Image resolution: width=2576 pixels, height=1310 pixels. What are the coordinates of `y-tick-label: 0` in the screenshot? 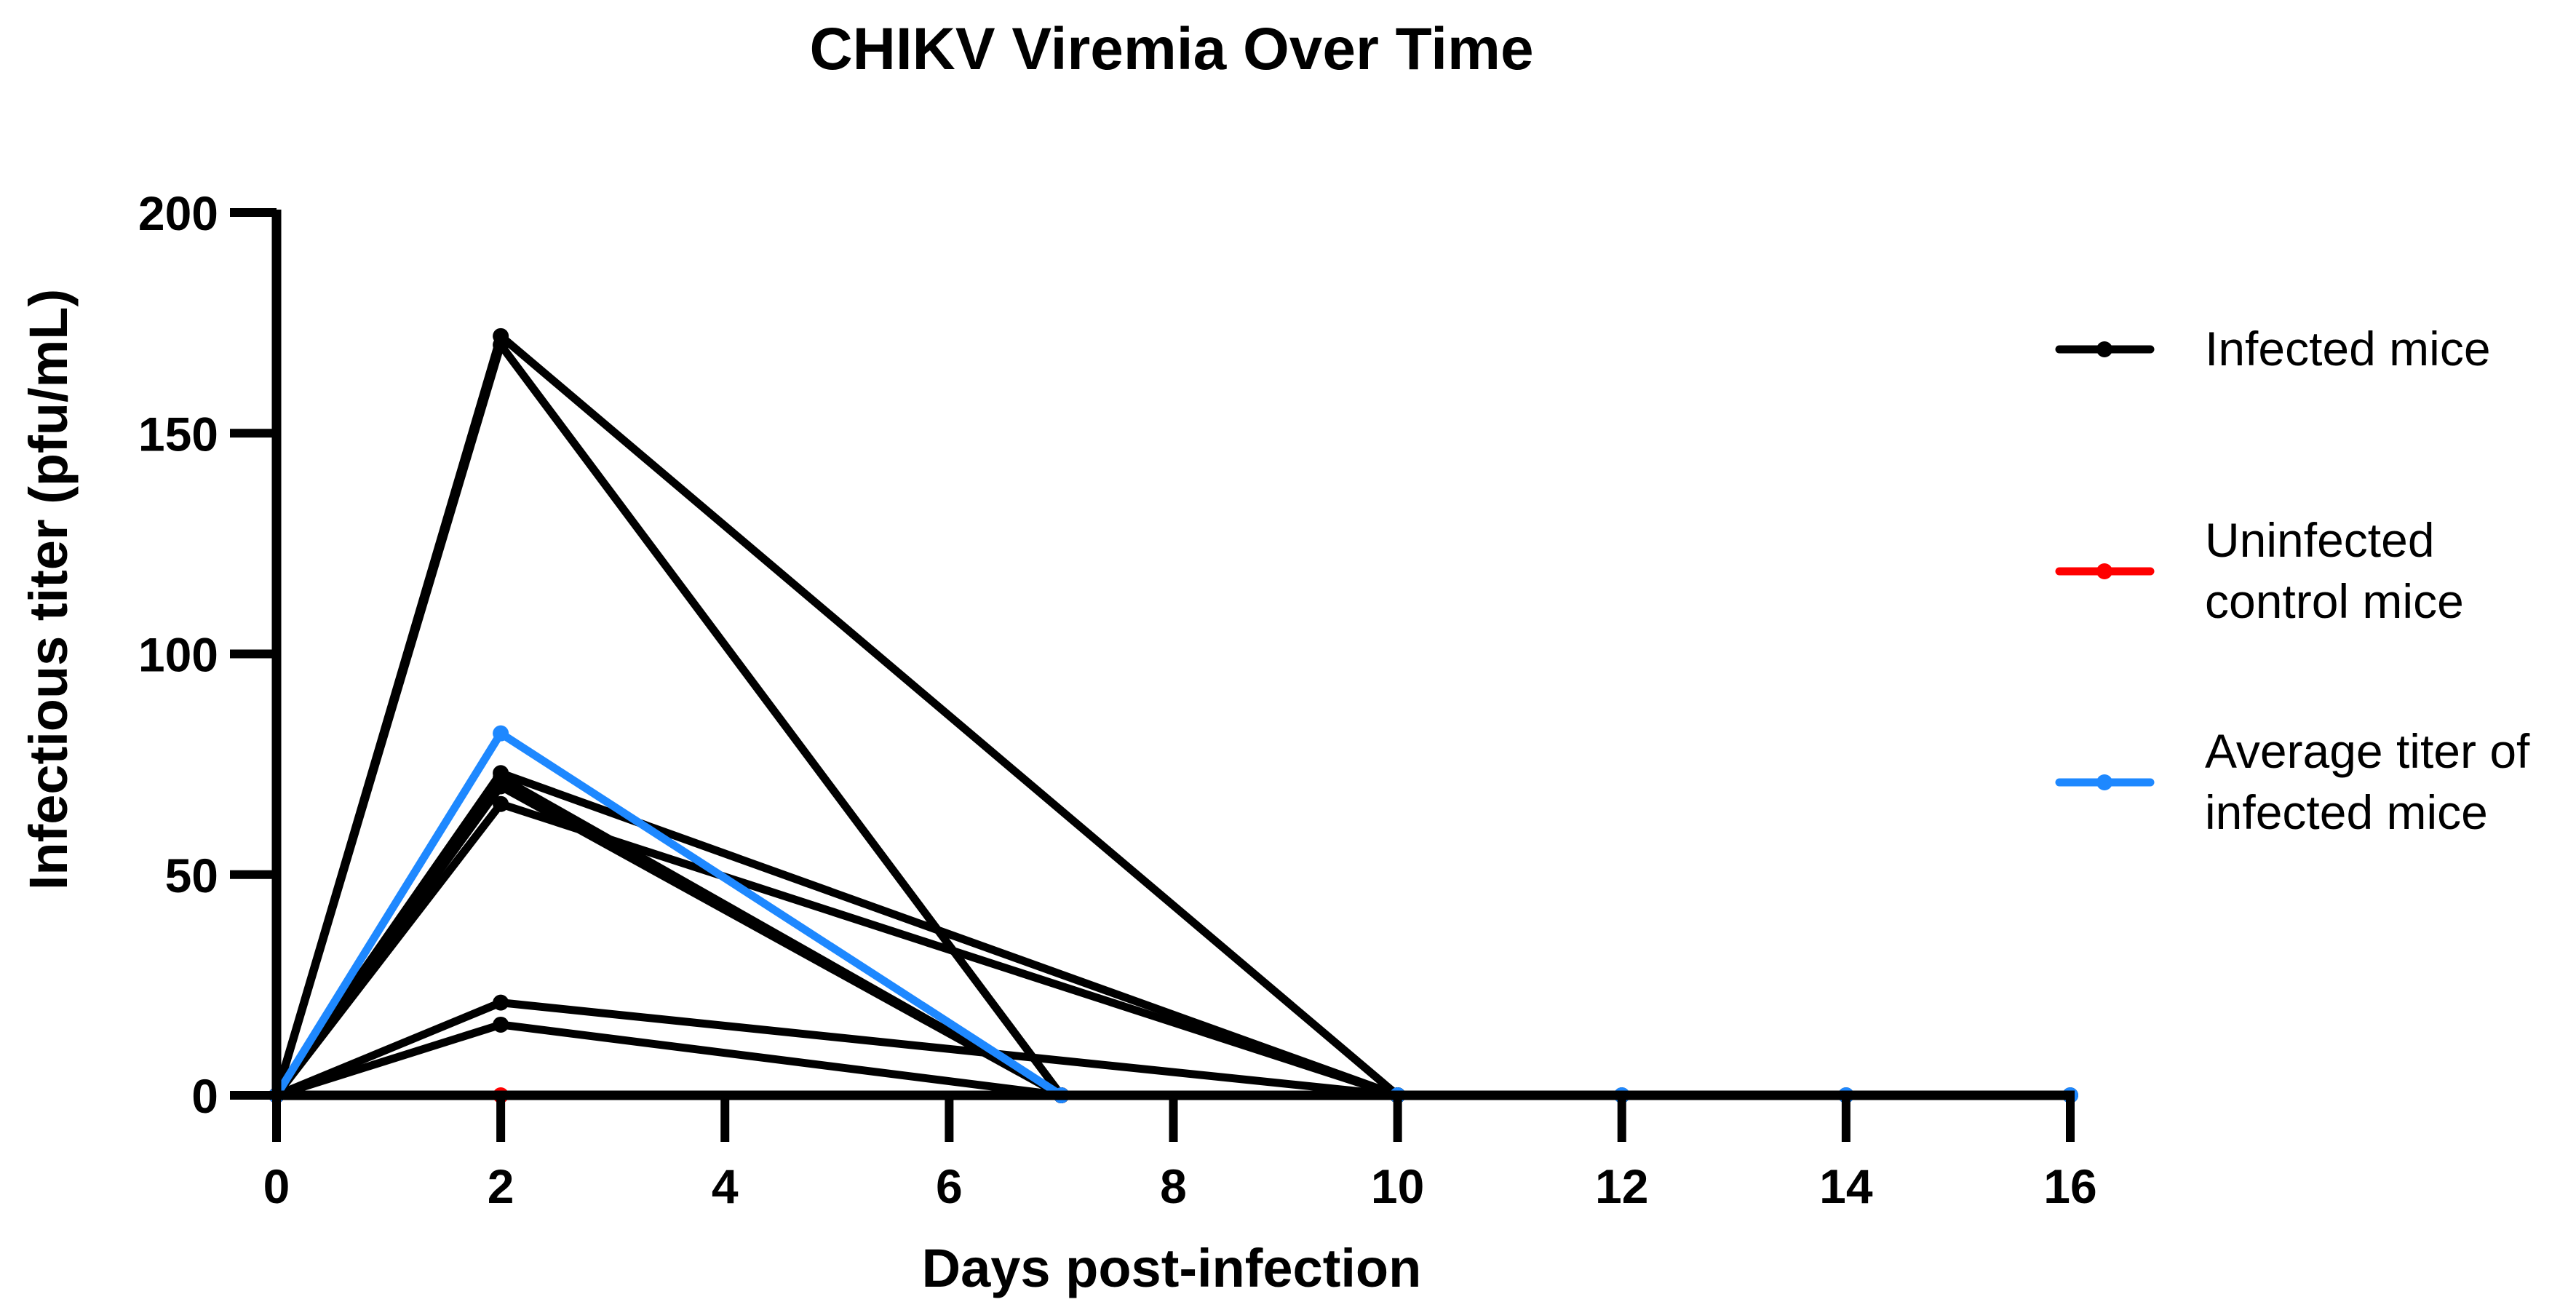 It's located at (204, 1096).